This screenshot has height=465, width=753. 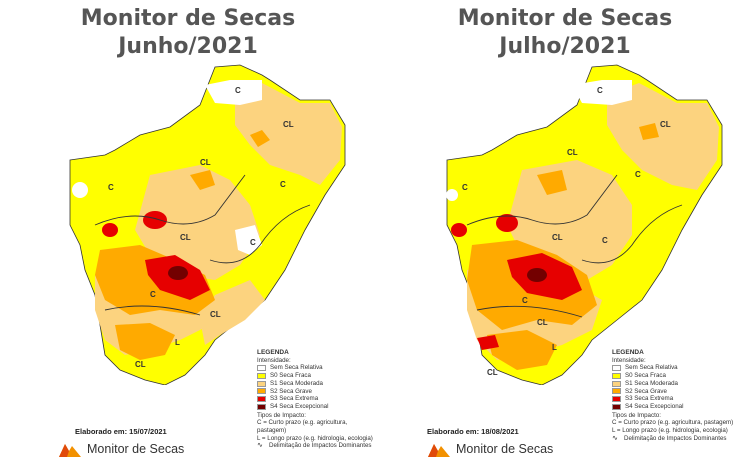 What do you see at coordinates (121, 431) in the screenshot?
I see `elaborado-date: Elaborado em: 15/07/2021` at bounding box center [121, 431].